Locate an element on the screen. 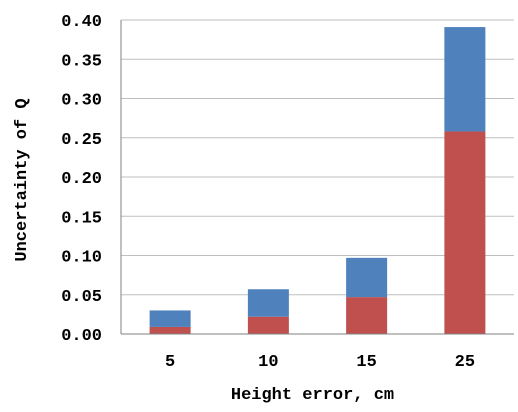 Image resolution: width=518 pixels, height=412 pixels. x-tick-label: 25 is located at coordinates (465, 362).